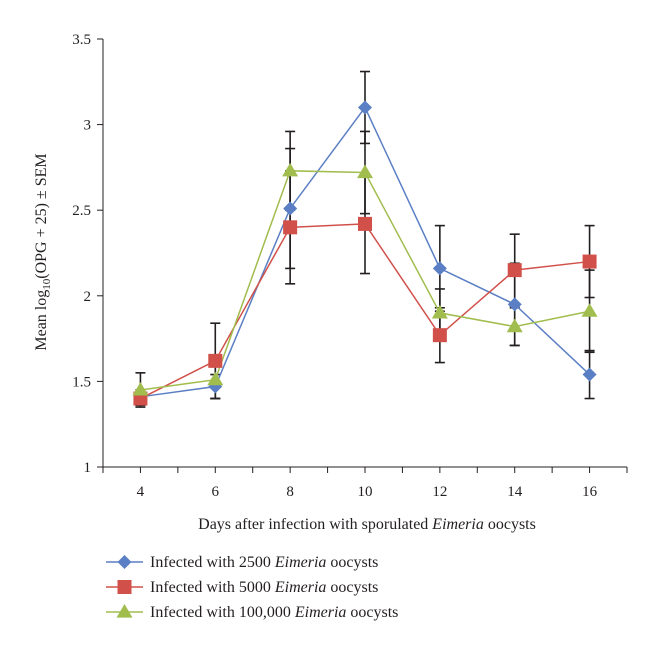 Image resolution: width=657 pixels, height=660 pixels. What do you see at coordinates (81, 211) in the screenshot?
I see `y-tick-label: 2.5` at bounding box center [81, 211].